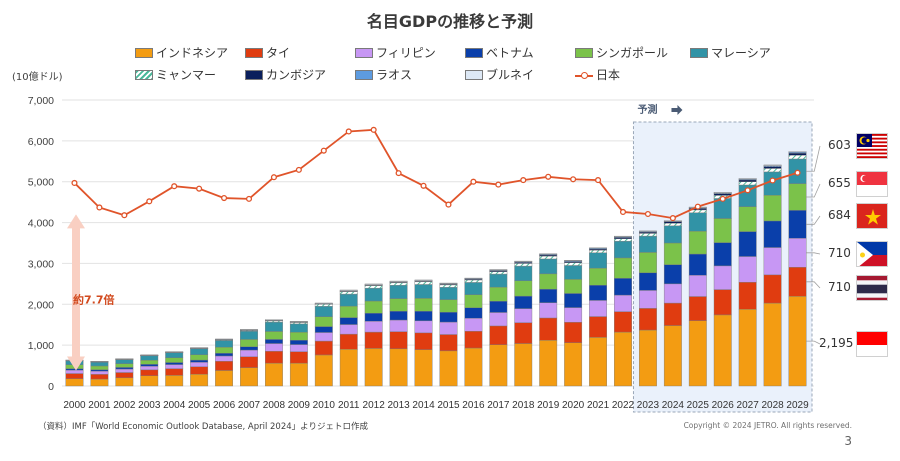 The height and width of the screenshot is (461, 900). Describe the element at coordinates (324, 405) in the screenshot. I see `x-tick-label: 2010` at that location.